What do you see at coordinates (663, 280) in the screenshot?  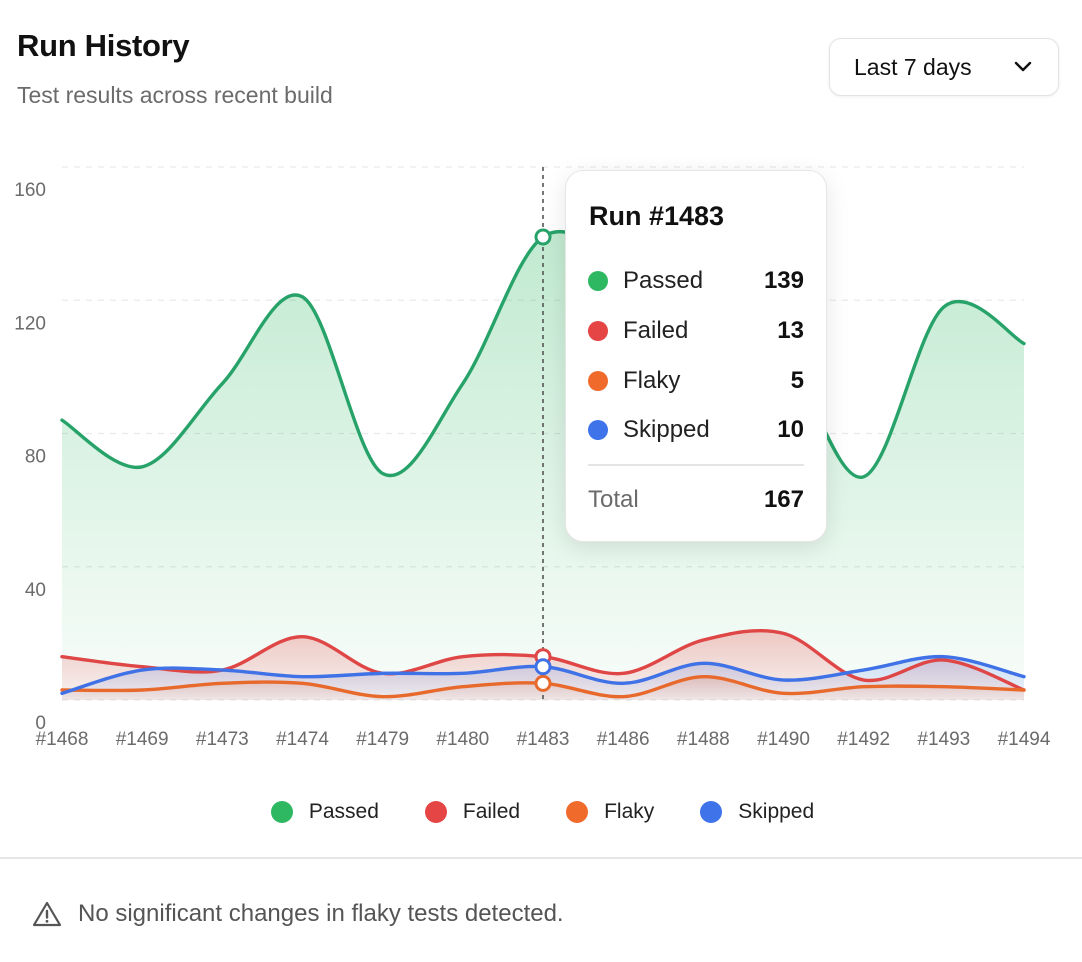 I see `tooltip-label: Passed` at bounding box center [663, 280].